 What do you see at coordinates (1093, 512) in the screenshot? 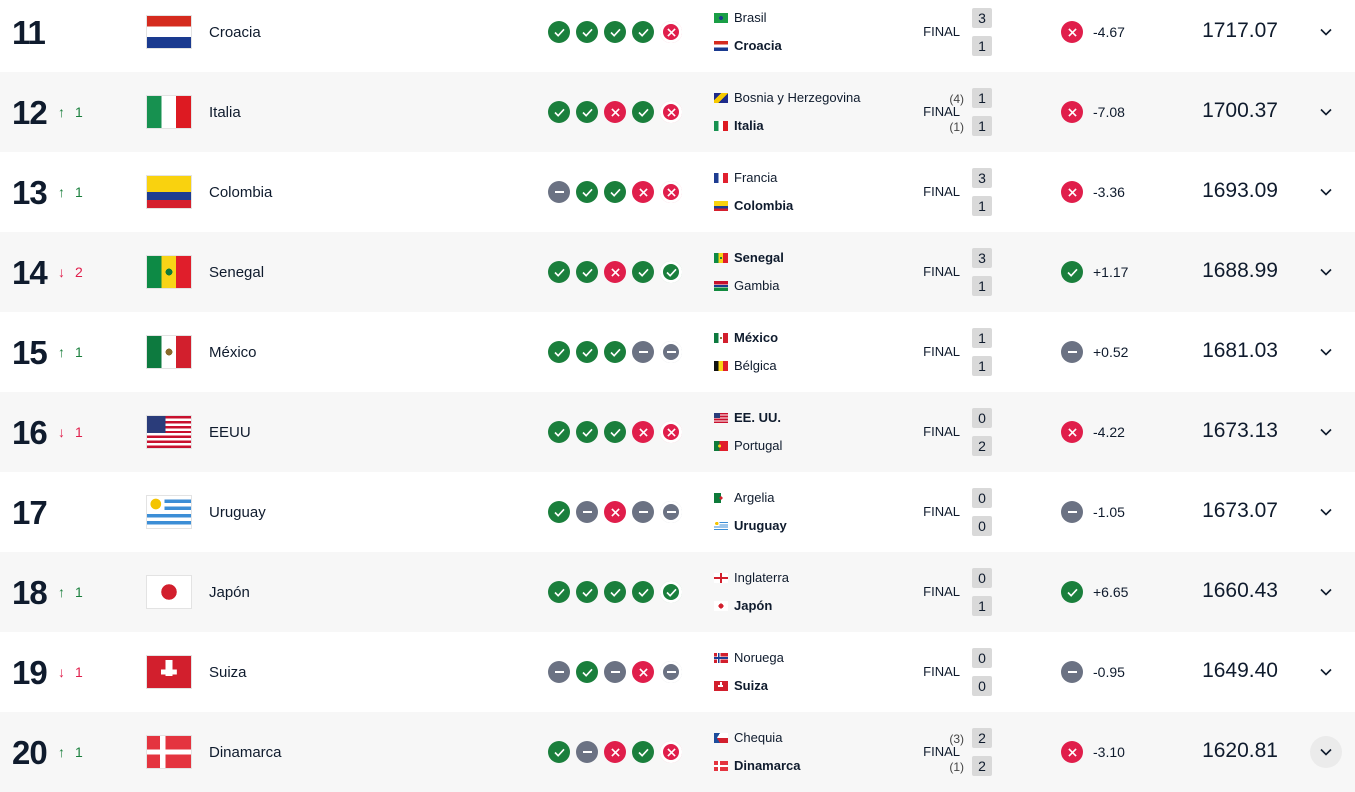
I see `points-change: -1.05` at bounding box center [1093, 512].